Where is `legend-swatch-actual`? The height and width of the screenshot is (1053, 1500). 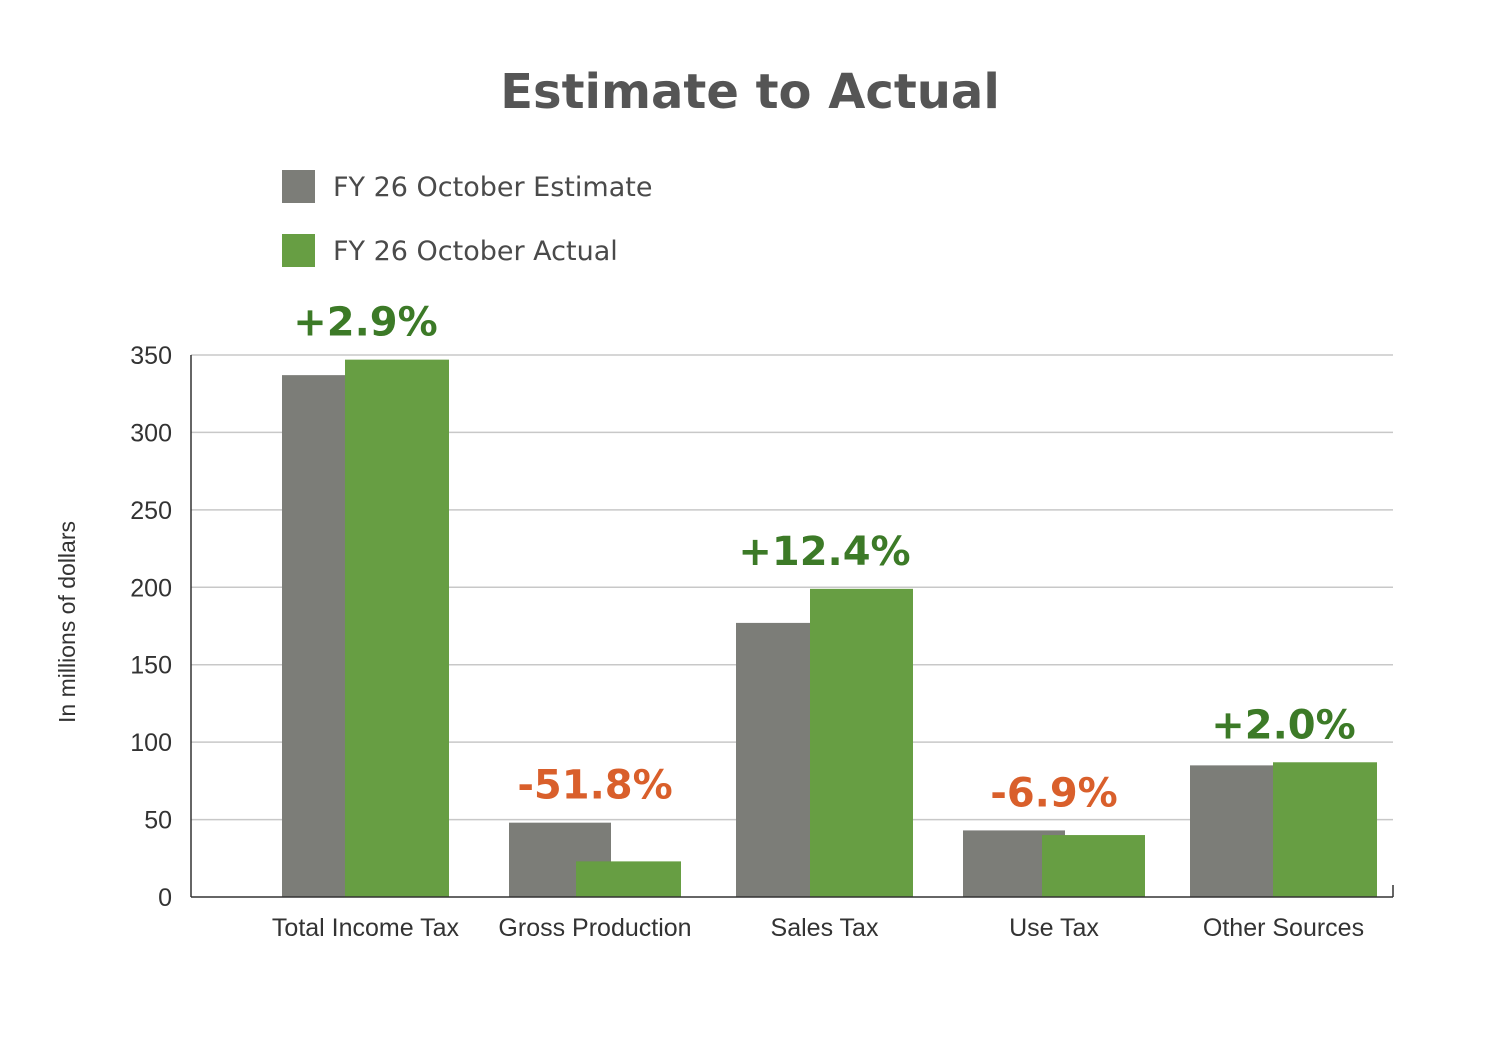 legend-swatch-actual is located at coordinates (298, 250).